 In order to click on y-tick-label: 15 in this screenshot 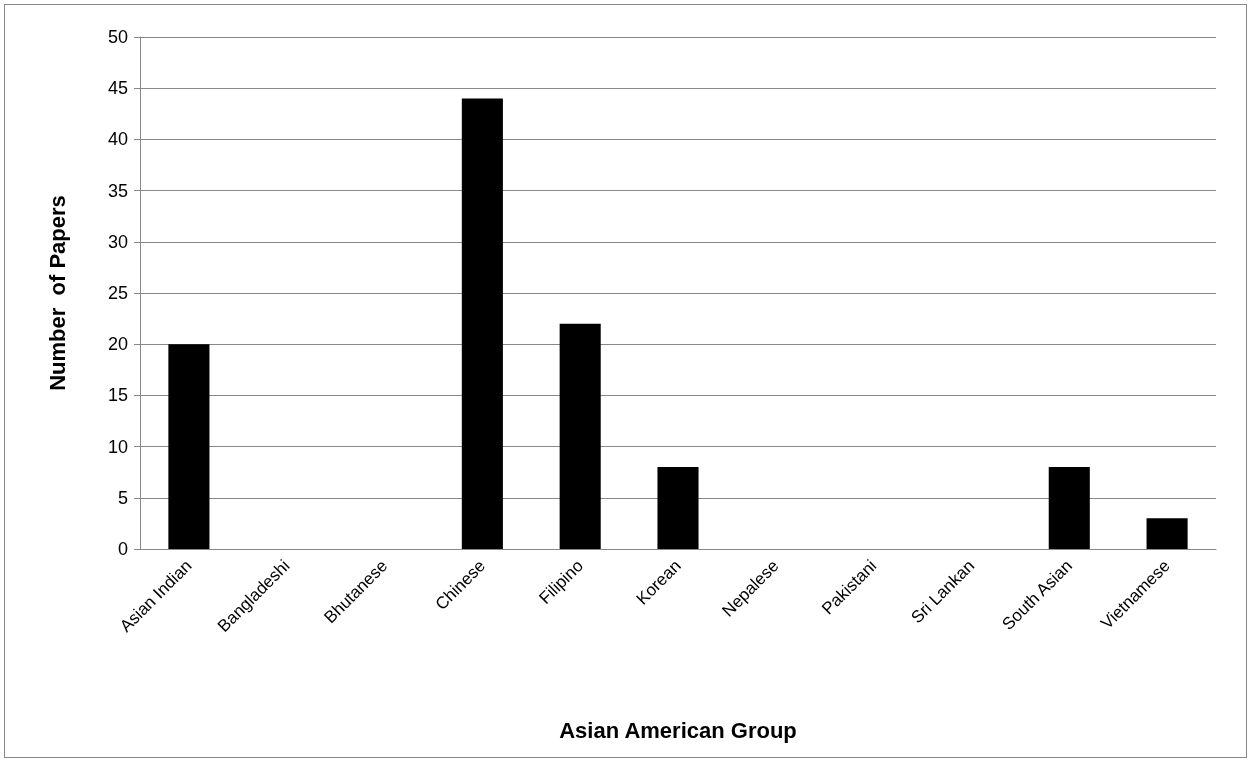, I will do `click(117, 395)`.